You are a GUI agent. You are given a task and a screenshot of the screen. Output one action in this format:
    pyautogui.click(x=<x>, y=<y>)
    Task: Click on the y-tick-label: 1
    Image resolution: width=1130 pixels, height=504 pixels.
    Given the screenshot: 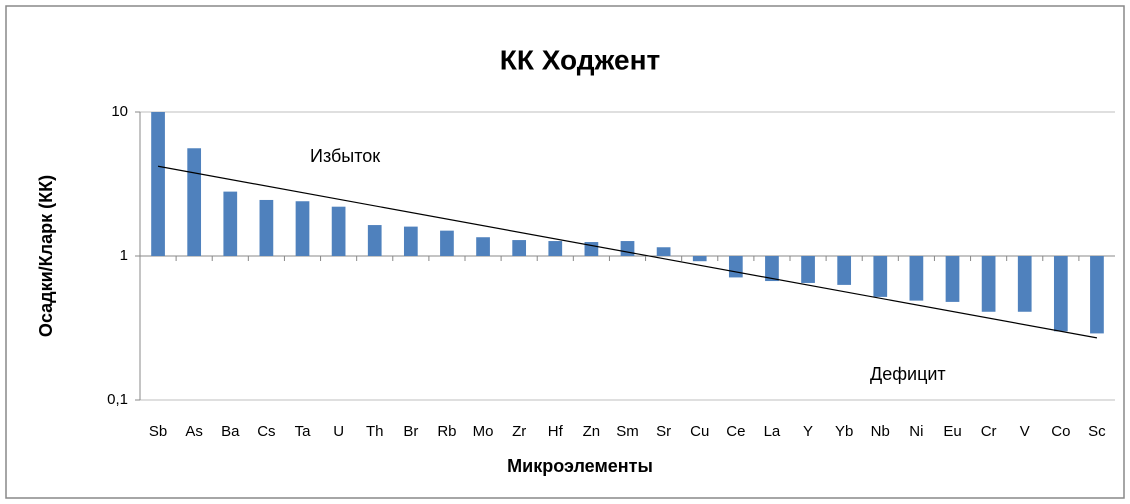 What is the action you would take?
    pyautogui.click(x=124, y=255)
    